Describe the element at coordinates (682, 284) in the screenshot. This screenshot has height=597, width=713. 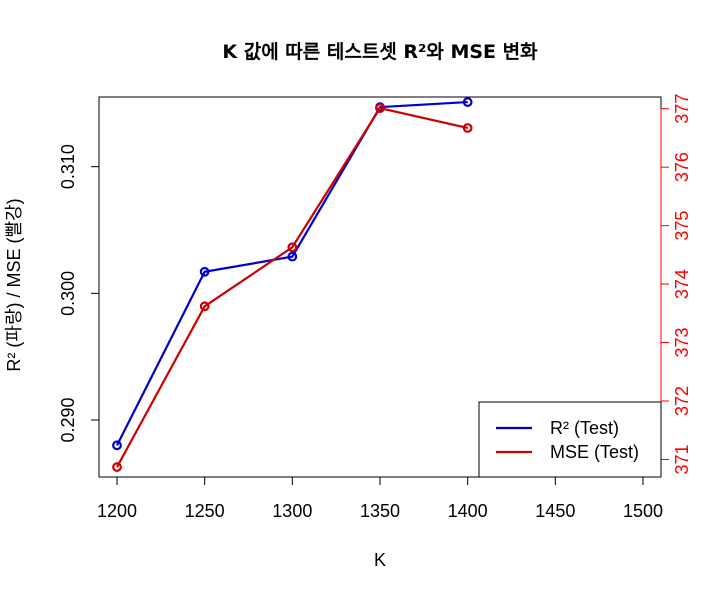
I see `y-right-tick-label: 374` at that location.